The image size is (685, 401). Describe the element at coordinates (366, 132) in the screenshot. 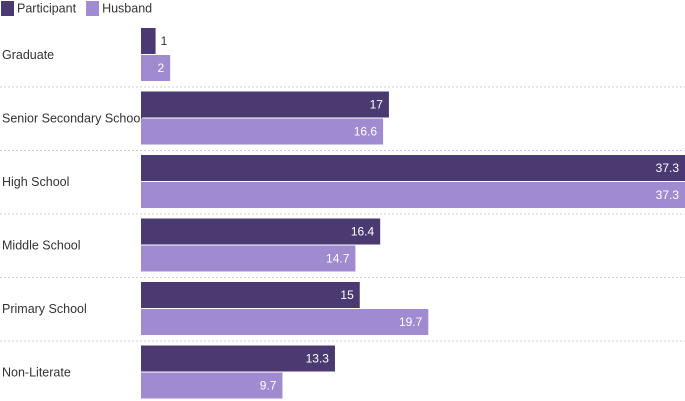

I see `value-label-husband-senior-secondary-school: 16.6` at that location.